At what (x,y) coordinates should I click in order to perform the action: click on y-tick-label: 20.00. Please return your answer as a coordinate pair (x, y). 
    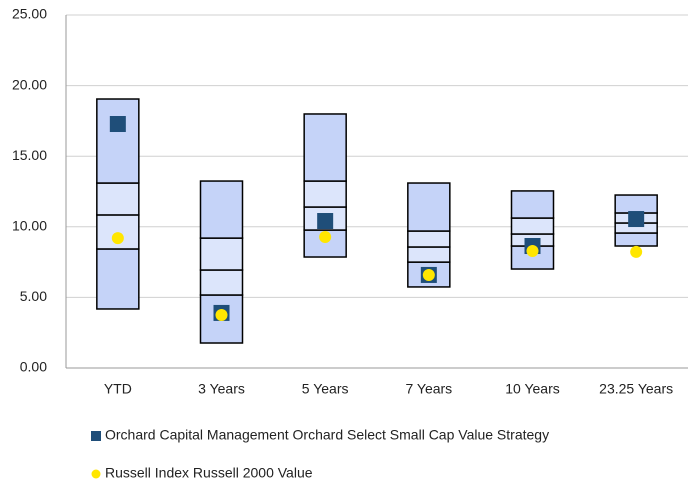
    Looking at the image, I should click on (29, 84).